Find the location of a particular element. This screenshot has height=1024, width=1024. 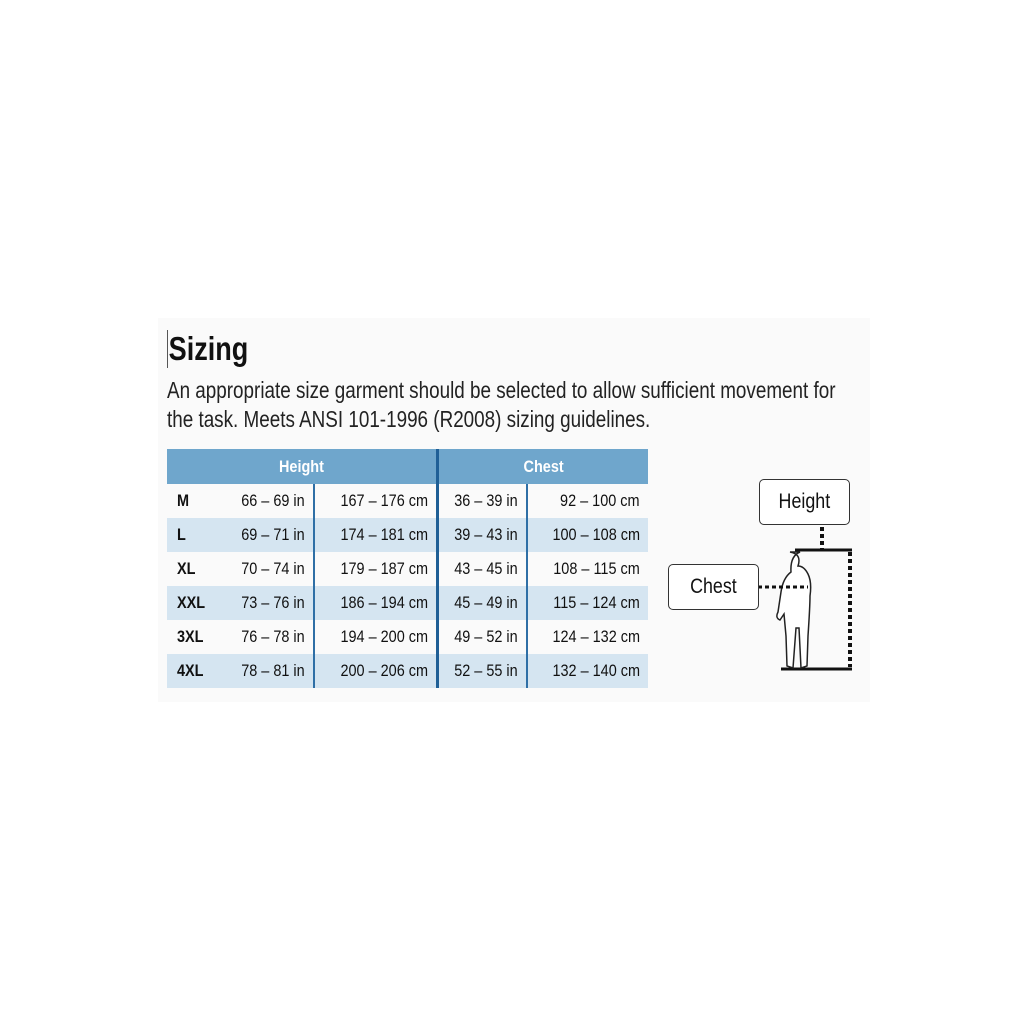

height-cm-cell: 179 – 187 cm is located at coordinates (375, 569).